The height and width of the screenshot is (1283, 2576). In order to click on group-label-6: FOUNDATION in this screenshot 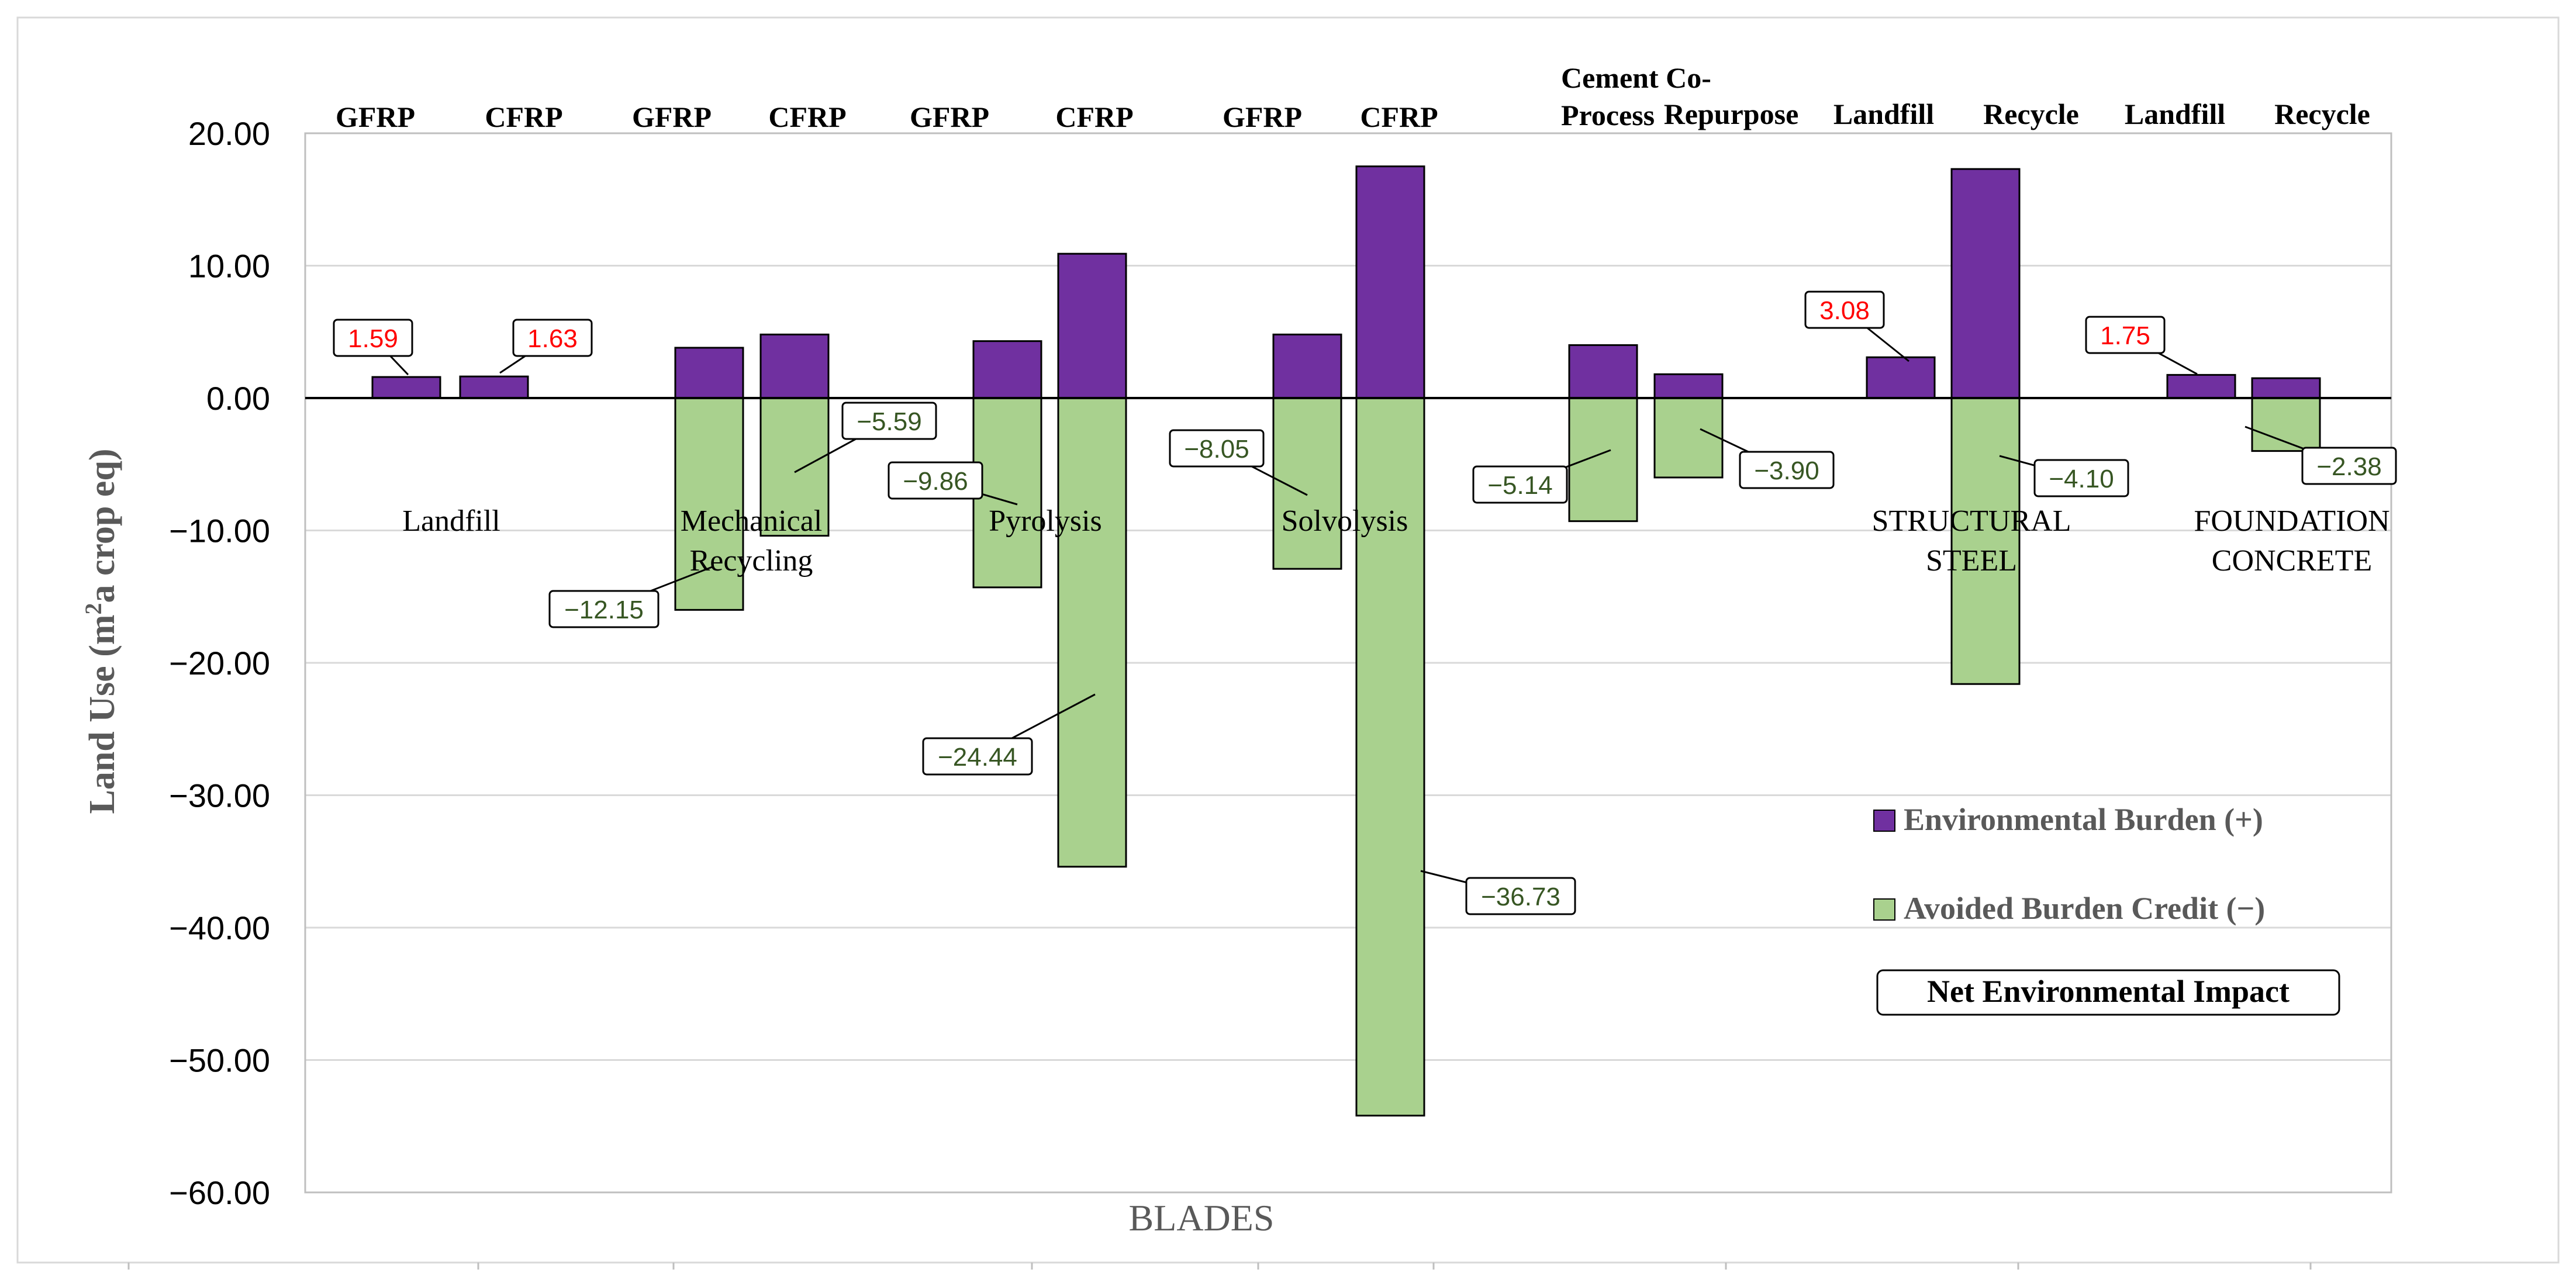, I will do `click(2291, 521)`.